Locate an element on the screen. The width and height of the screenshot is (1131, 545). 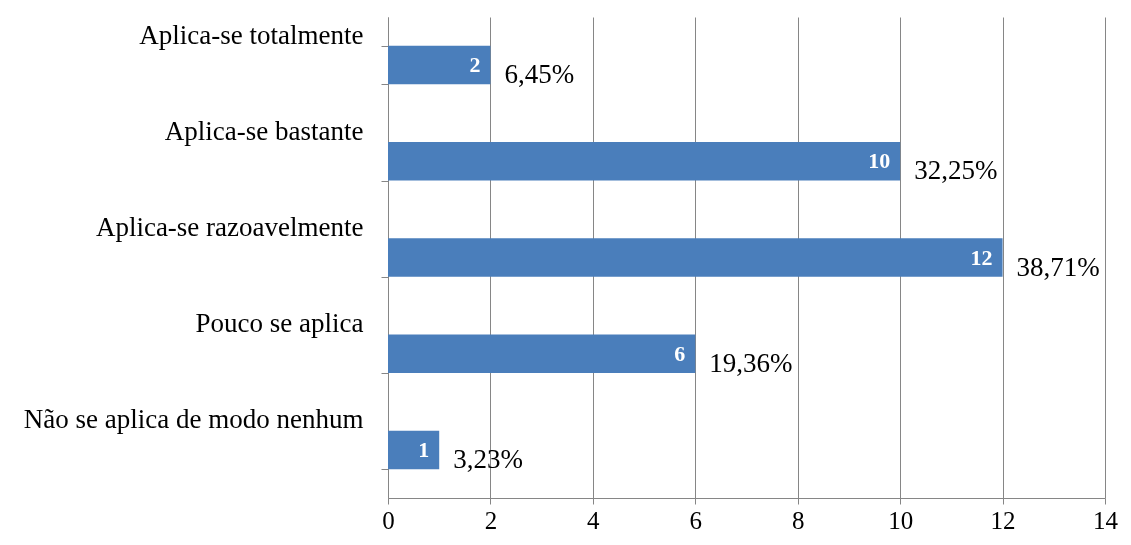
data-label: 6 is located at coordinates (680, 353).